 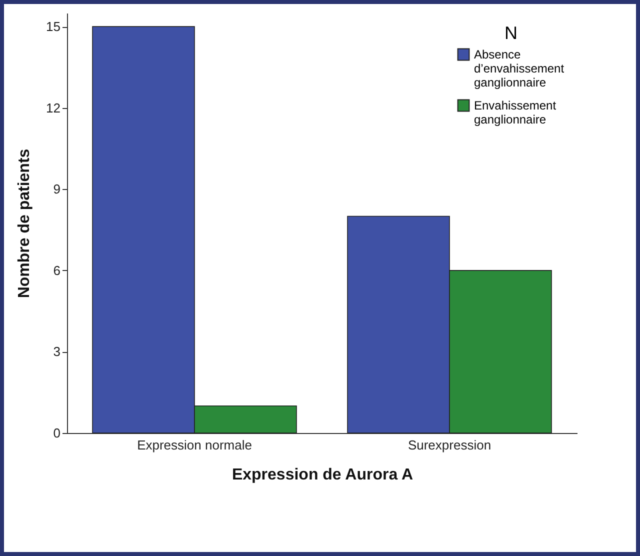 What do you see at coordinates (56, 433) in the screenshot?
I see `y-tick-label: 0` at bounding box center [56, 433].